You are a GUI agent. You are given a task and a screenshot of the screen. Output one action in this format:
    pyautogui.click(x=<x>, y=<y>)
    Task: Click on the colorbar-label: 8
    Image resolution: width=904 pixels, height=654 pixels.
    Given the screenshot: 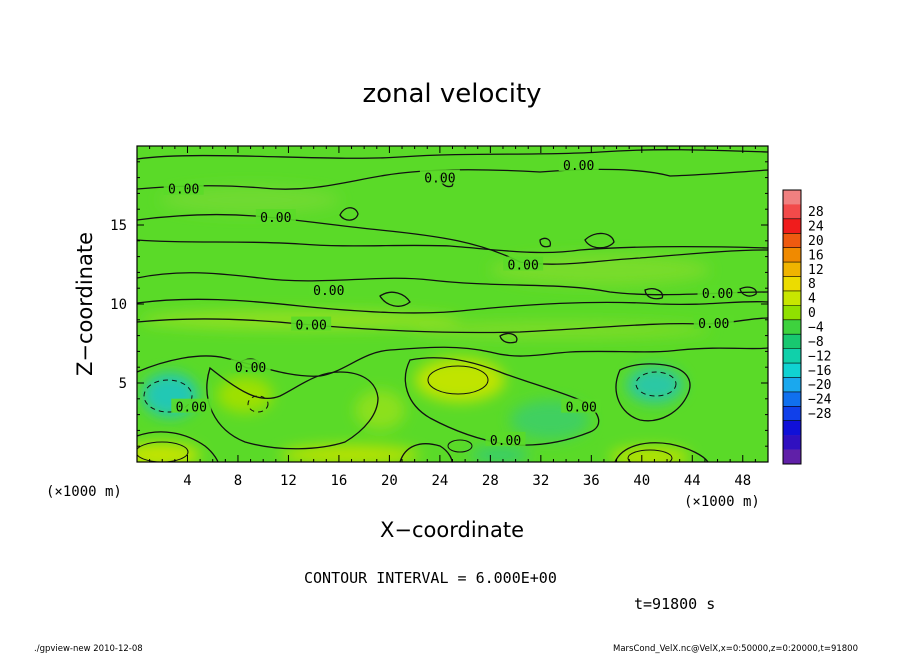 What is the action you would take?
    pyautogui.click(x=812, y=284)
    